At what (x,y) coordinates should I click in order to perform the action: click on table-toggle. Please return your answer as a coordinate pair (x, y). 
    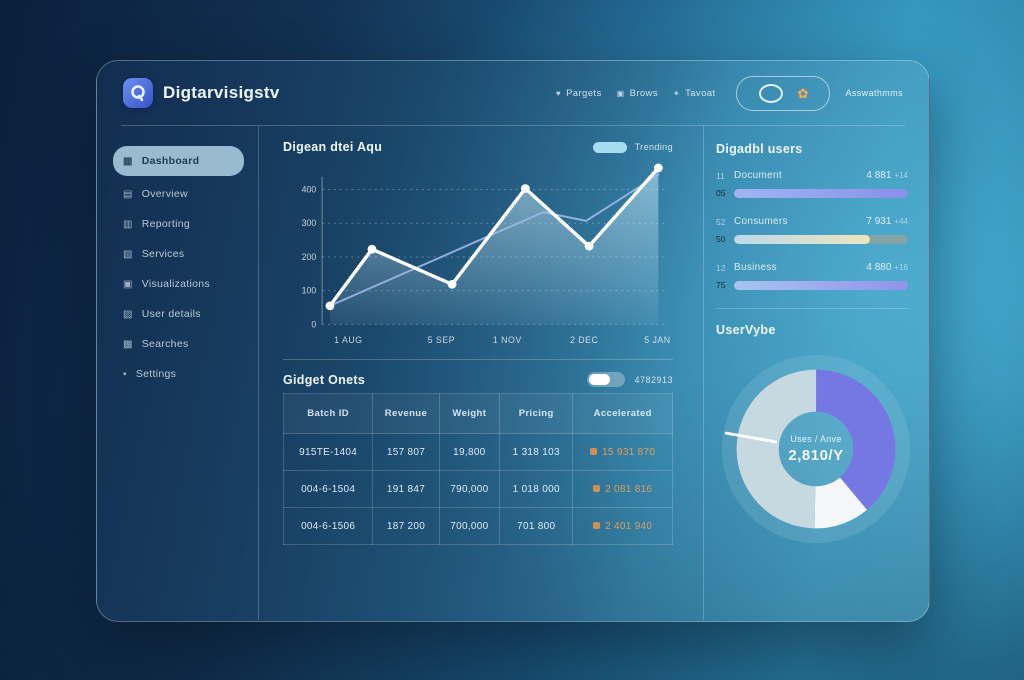
    Looking at the image, I should click on (606, 379).